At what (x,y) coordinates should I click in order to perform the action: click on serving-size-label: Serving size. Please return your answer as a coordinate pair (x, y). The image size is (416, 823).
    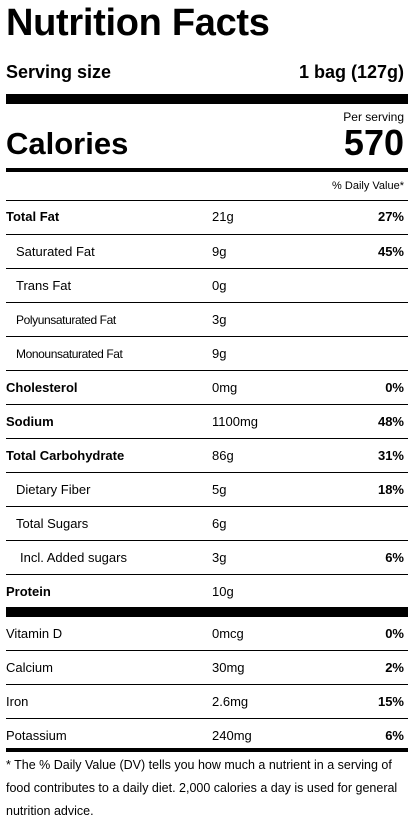
    Looking at the image, I should click on (59, 71).